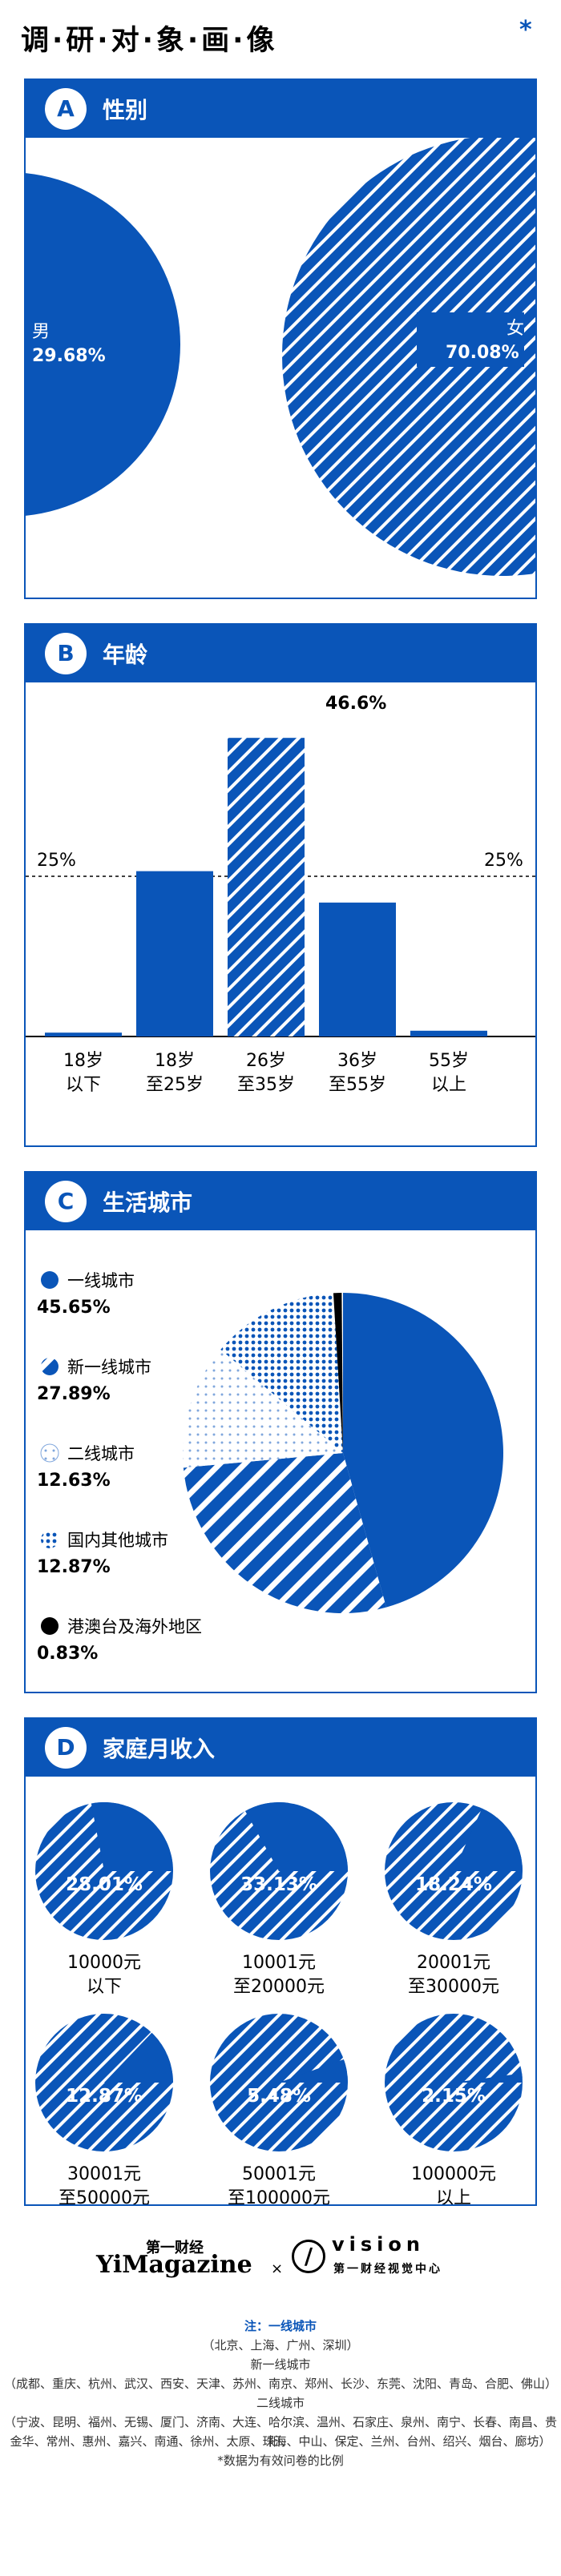  I want to click on age-tick-label: 至25岁, so click(175, 1085).